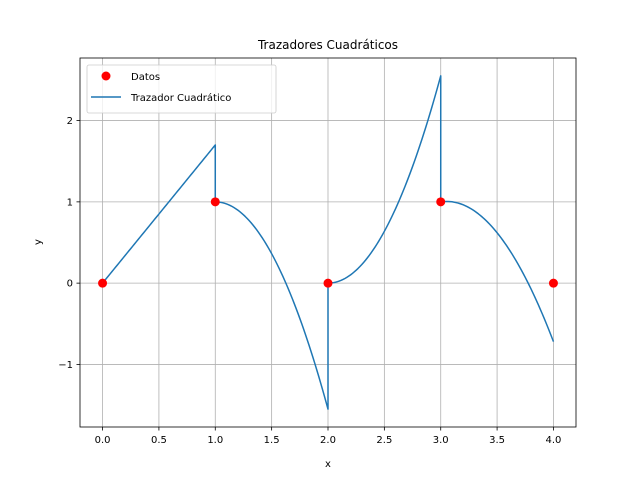 The width and height of the screenshot is (640, 480). I want to click on y-axis-label: y, so click(38, 242).